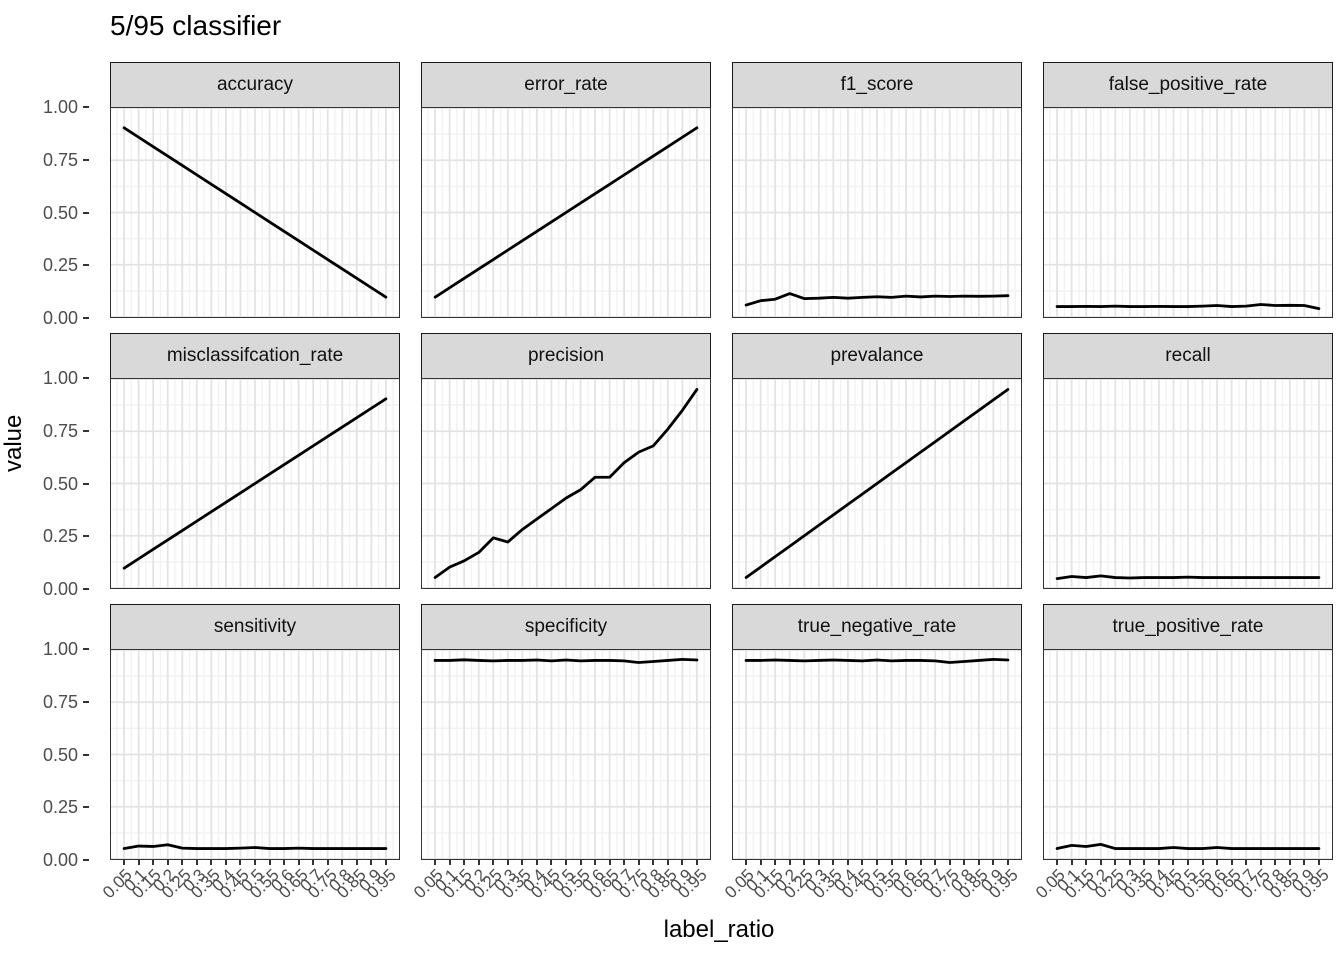 Image resolution: width=1344 pixels, height=960 pixels. What do you see at coordinates (255, 84) in the screenshot?
I see `facet-strip: accuracy` at bounding box center [255, 84].